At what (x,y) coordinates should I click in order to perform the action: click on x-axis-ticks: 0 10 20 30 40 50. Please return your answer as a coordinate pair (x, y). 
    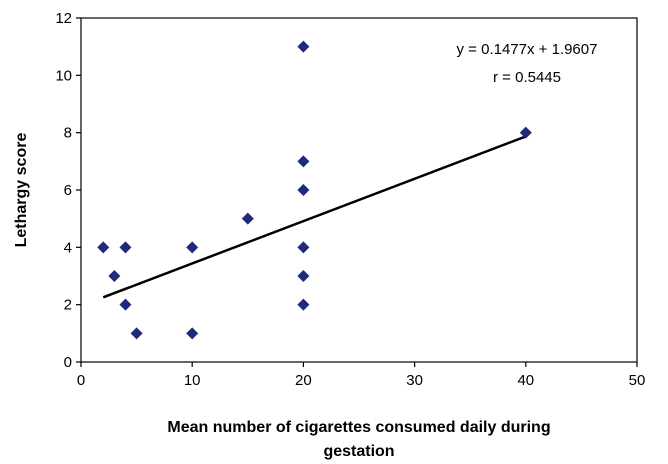
    Looking at the image, I should click on (361, 375).